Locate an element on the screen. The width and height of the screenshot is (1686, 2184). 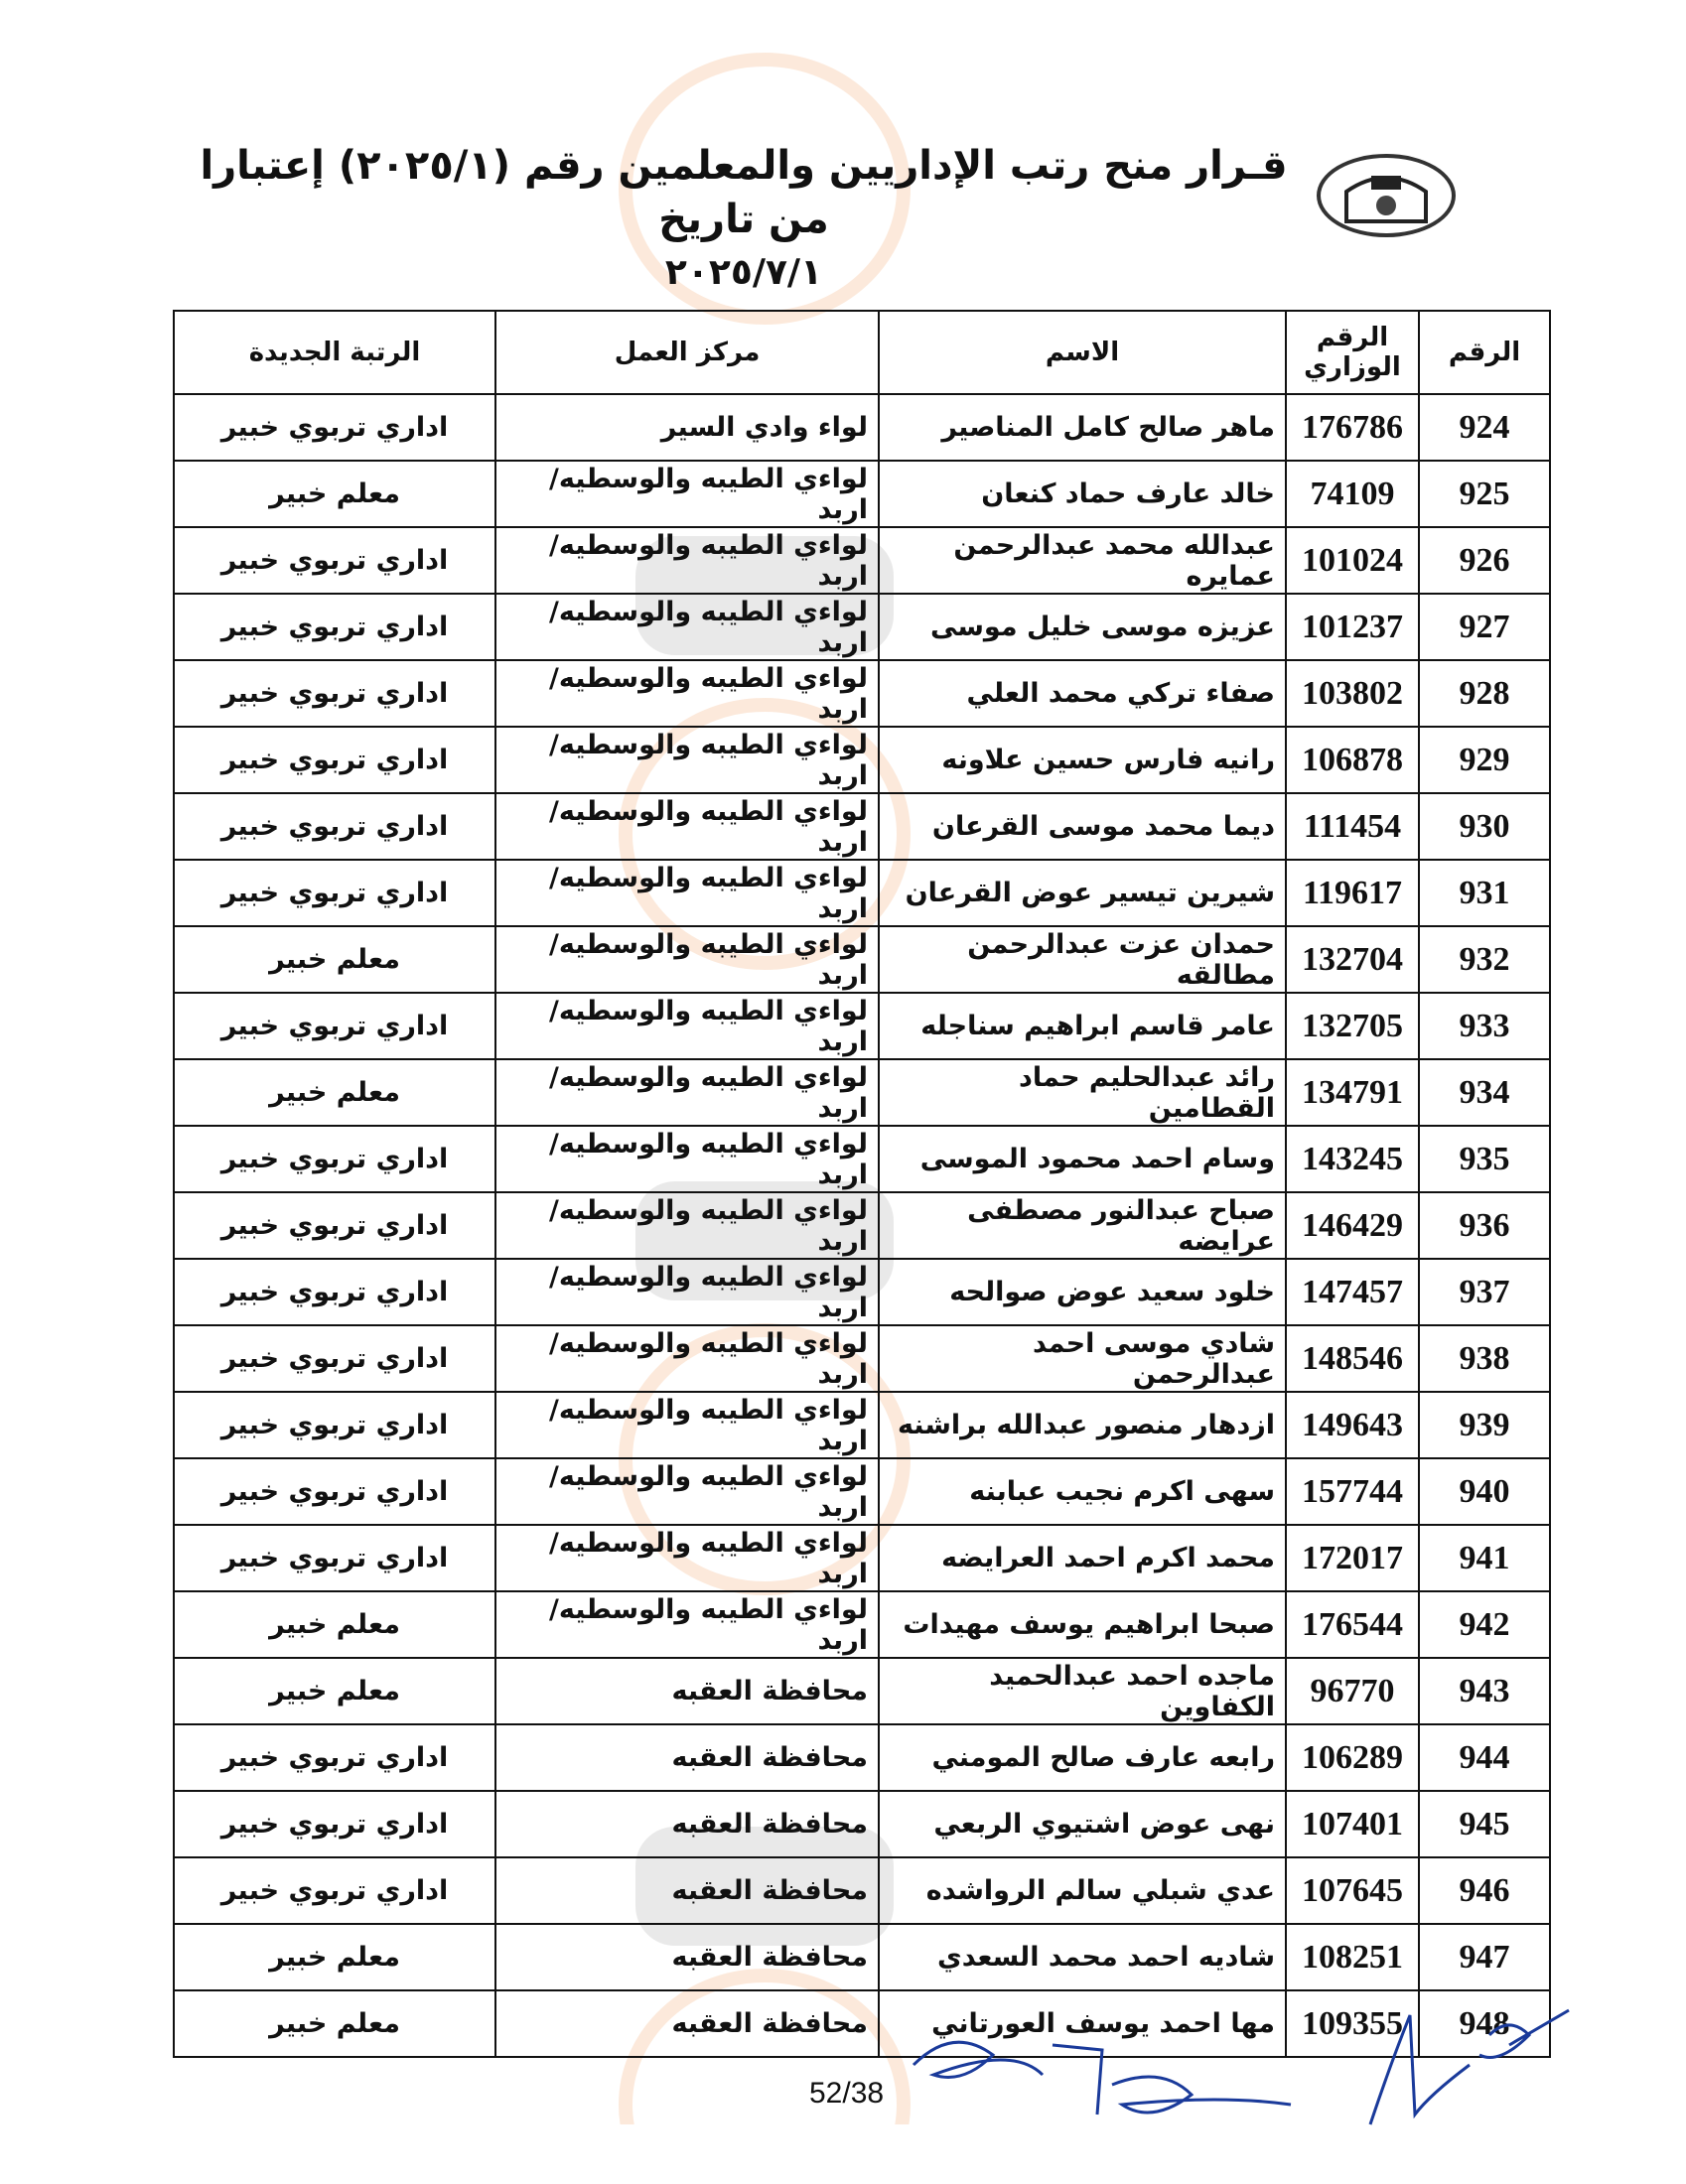
row-number: 930 is located at coordinates (1484, 826).